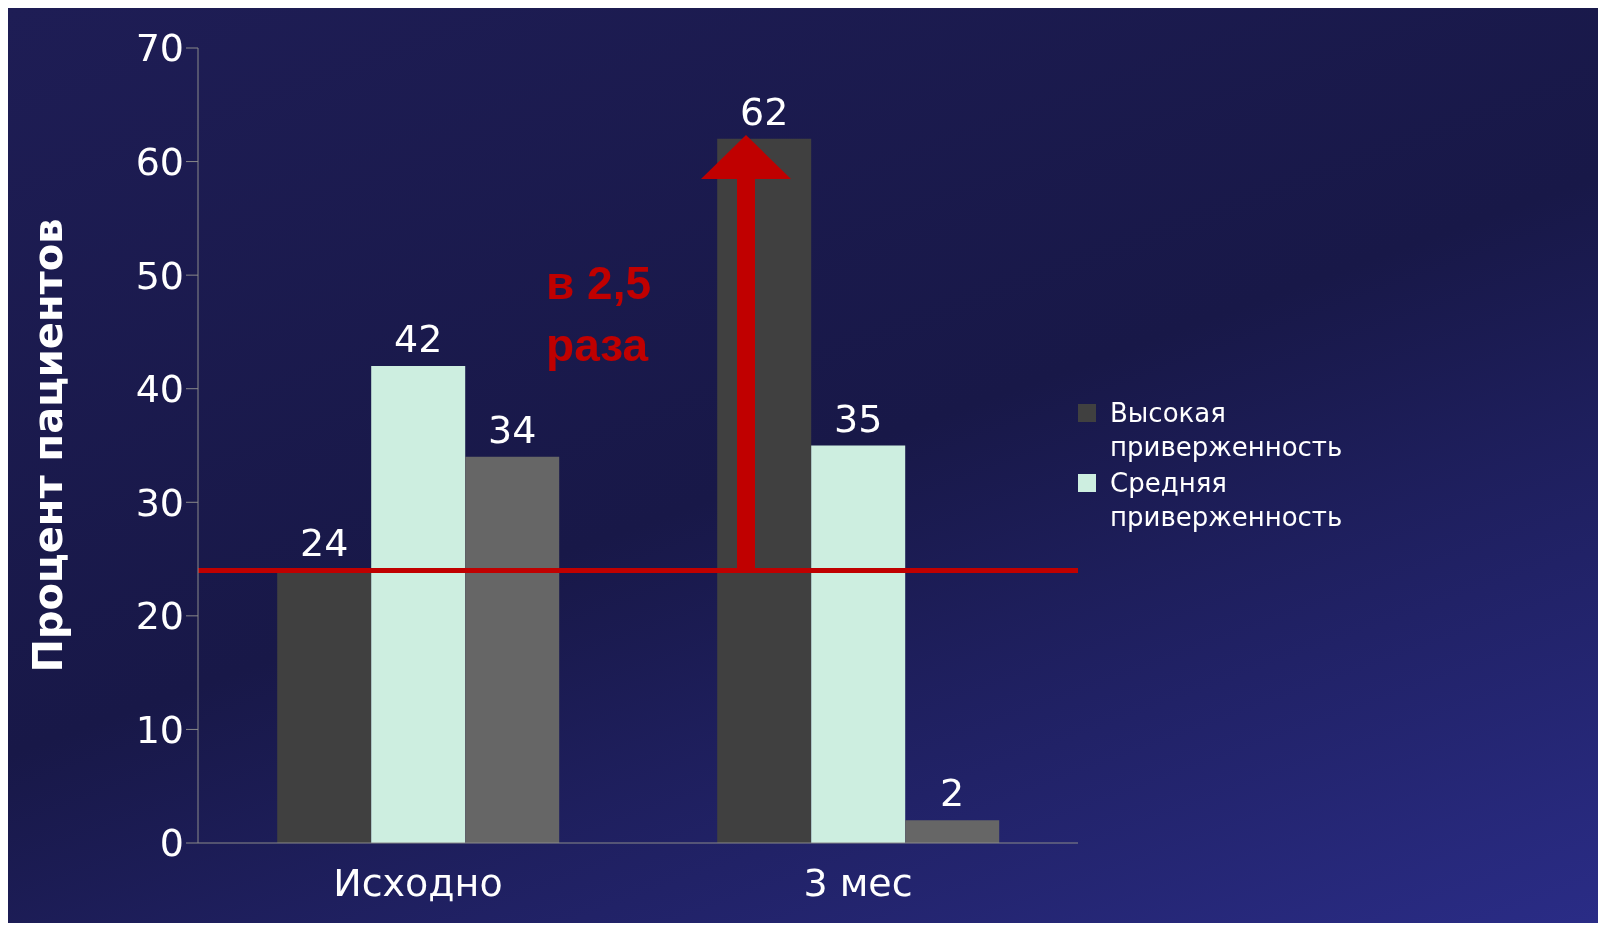 The image size is (1608, 938). Describe the element at coordinates (159, 502) in the screenshot. I see `y-tick-label: 30` at that location.